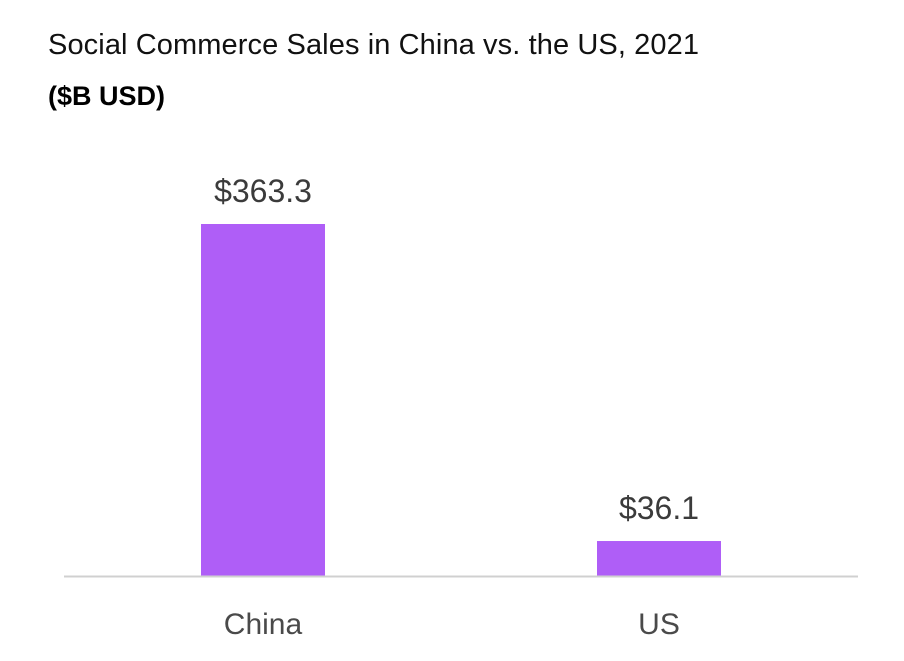  What do you see at coordinates (659, 624) in the screenshot?
I see `category-label-us: US` at bounding box center [659, 624].